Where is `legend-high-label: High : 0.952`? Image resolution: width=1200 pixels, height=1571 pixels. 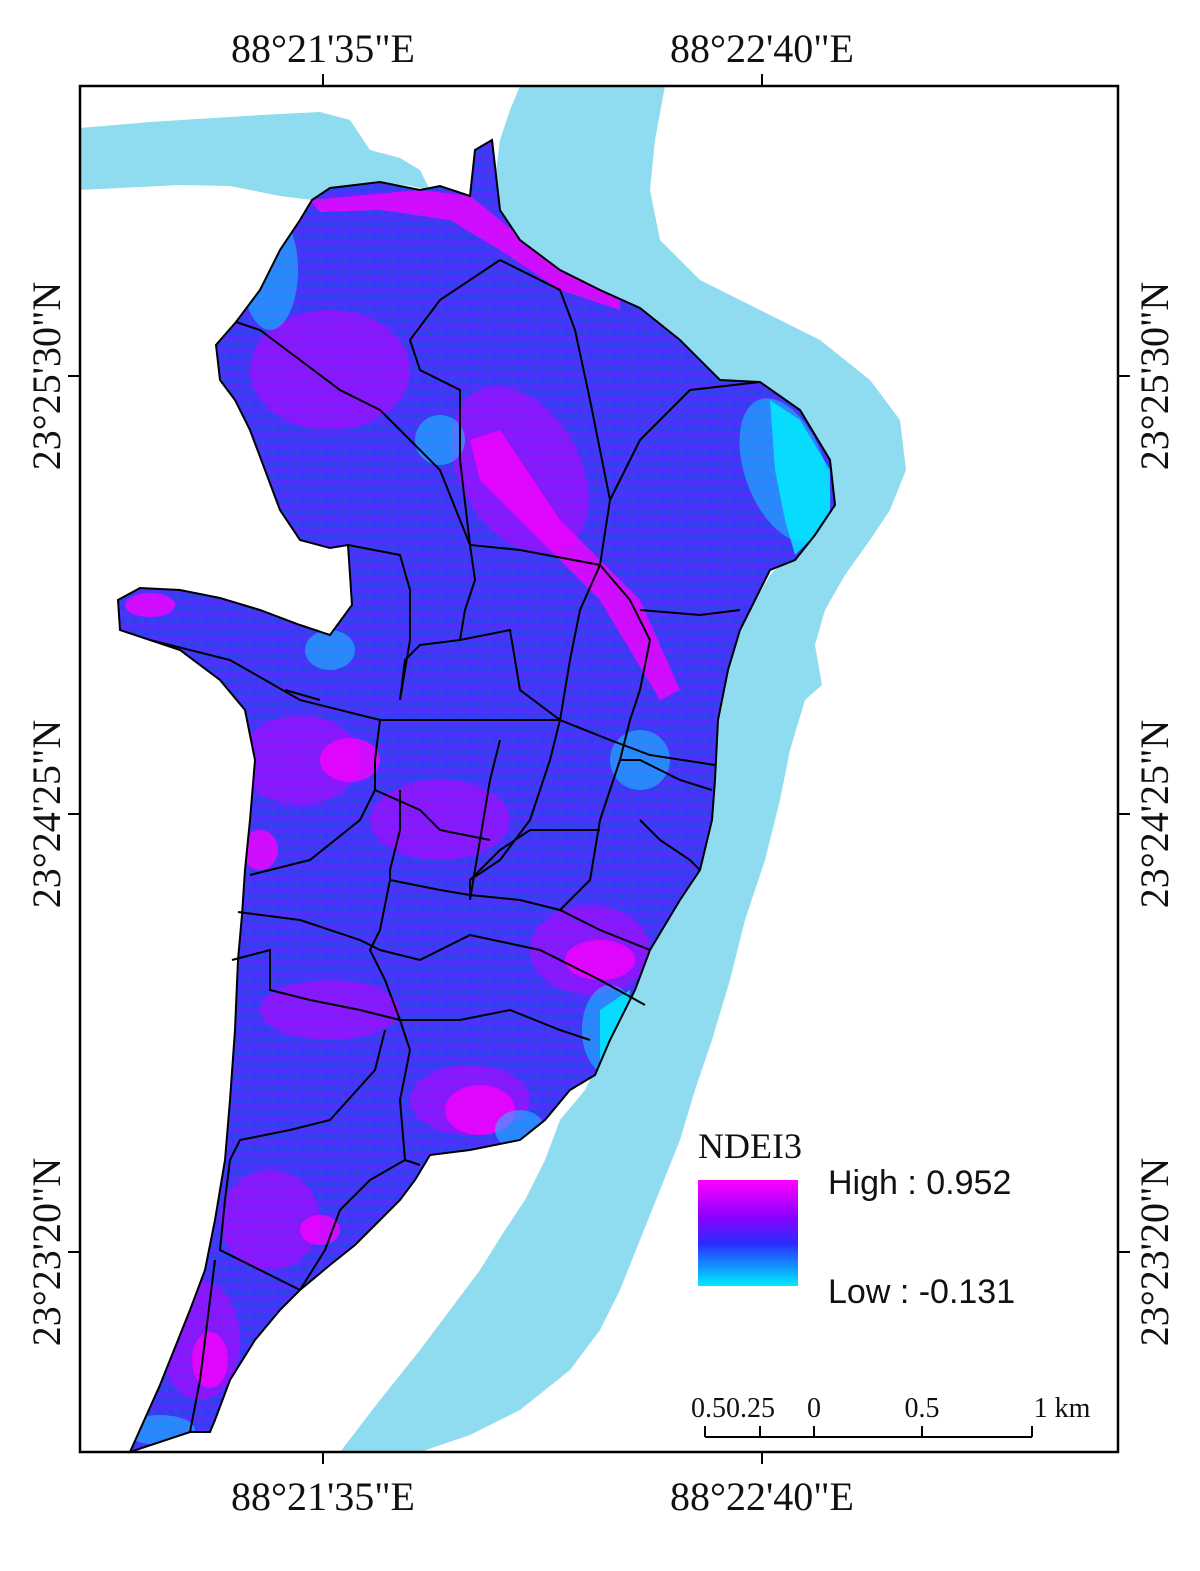 legend-high-label: High : 0.952 is located at coordinates (919, 1183).